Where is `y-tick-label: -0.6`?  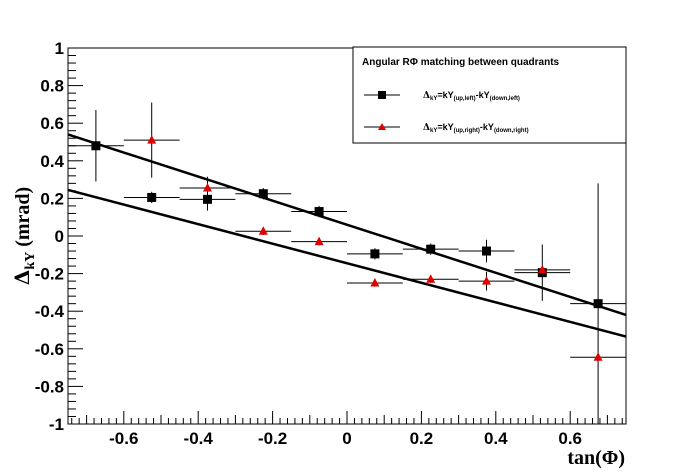
y-tick-label: -0.6 is located at coordinates (49, 349).